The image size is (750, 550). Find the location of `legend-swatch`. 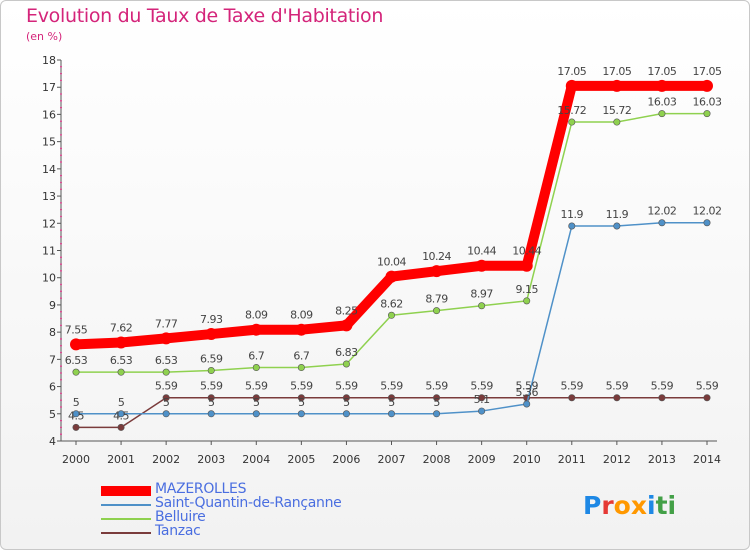

legend-swatch is located at coordinates (126, 533).